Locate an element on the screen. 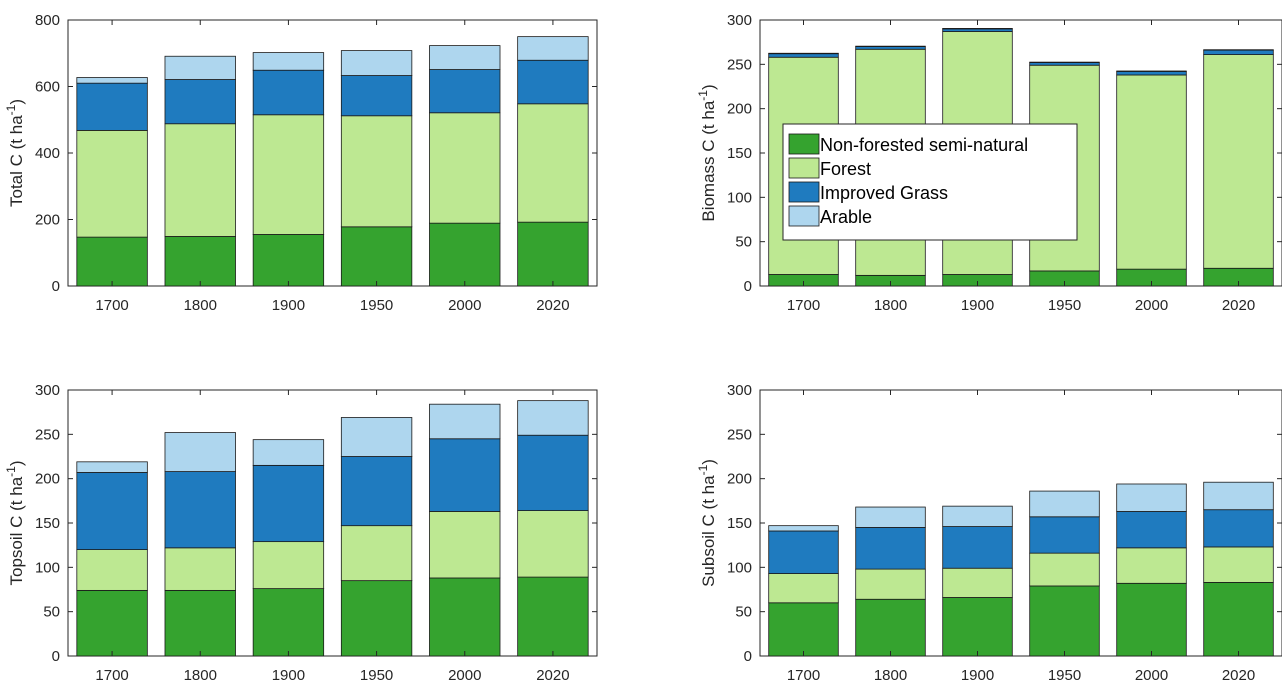 The width and height of the screenshot is (1282, 685). y-axis-label: Subsoil C (t ha-1) is located at coordinates (707, 523).